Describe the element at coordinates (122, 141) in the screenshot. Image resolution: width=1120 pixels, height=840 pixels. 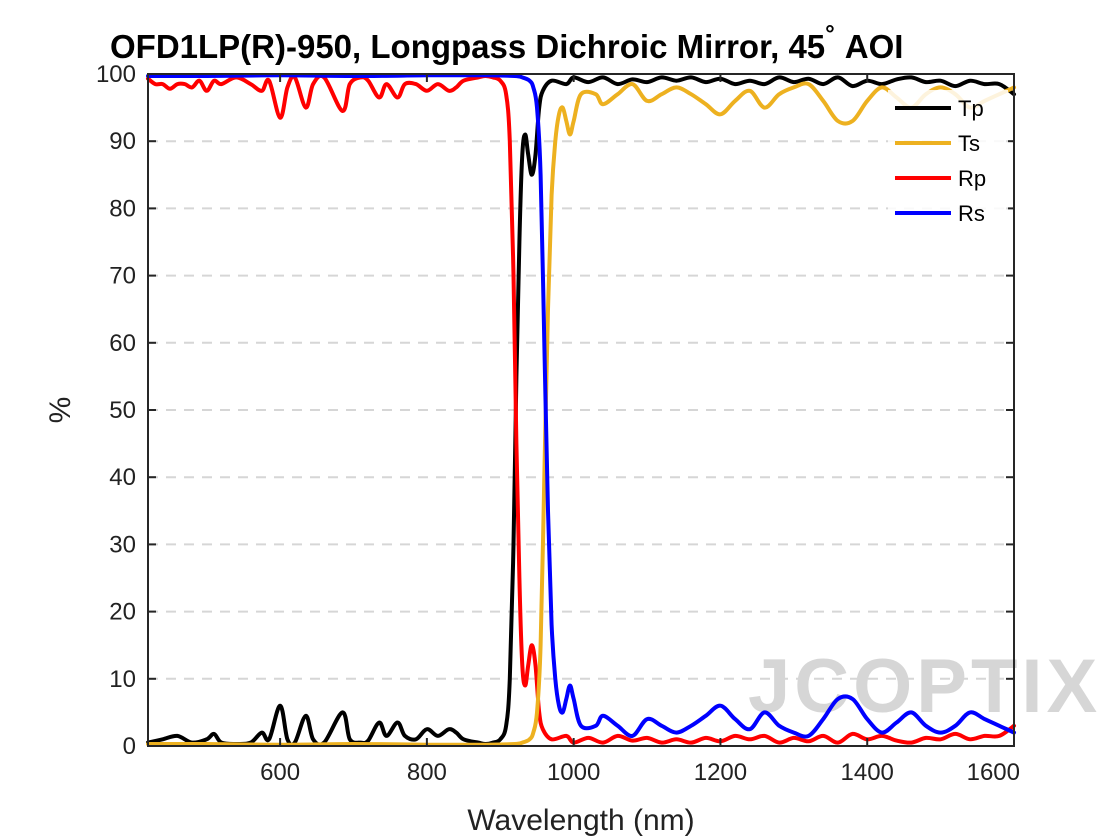
I see `y-tick-label-90: 90` at that location.